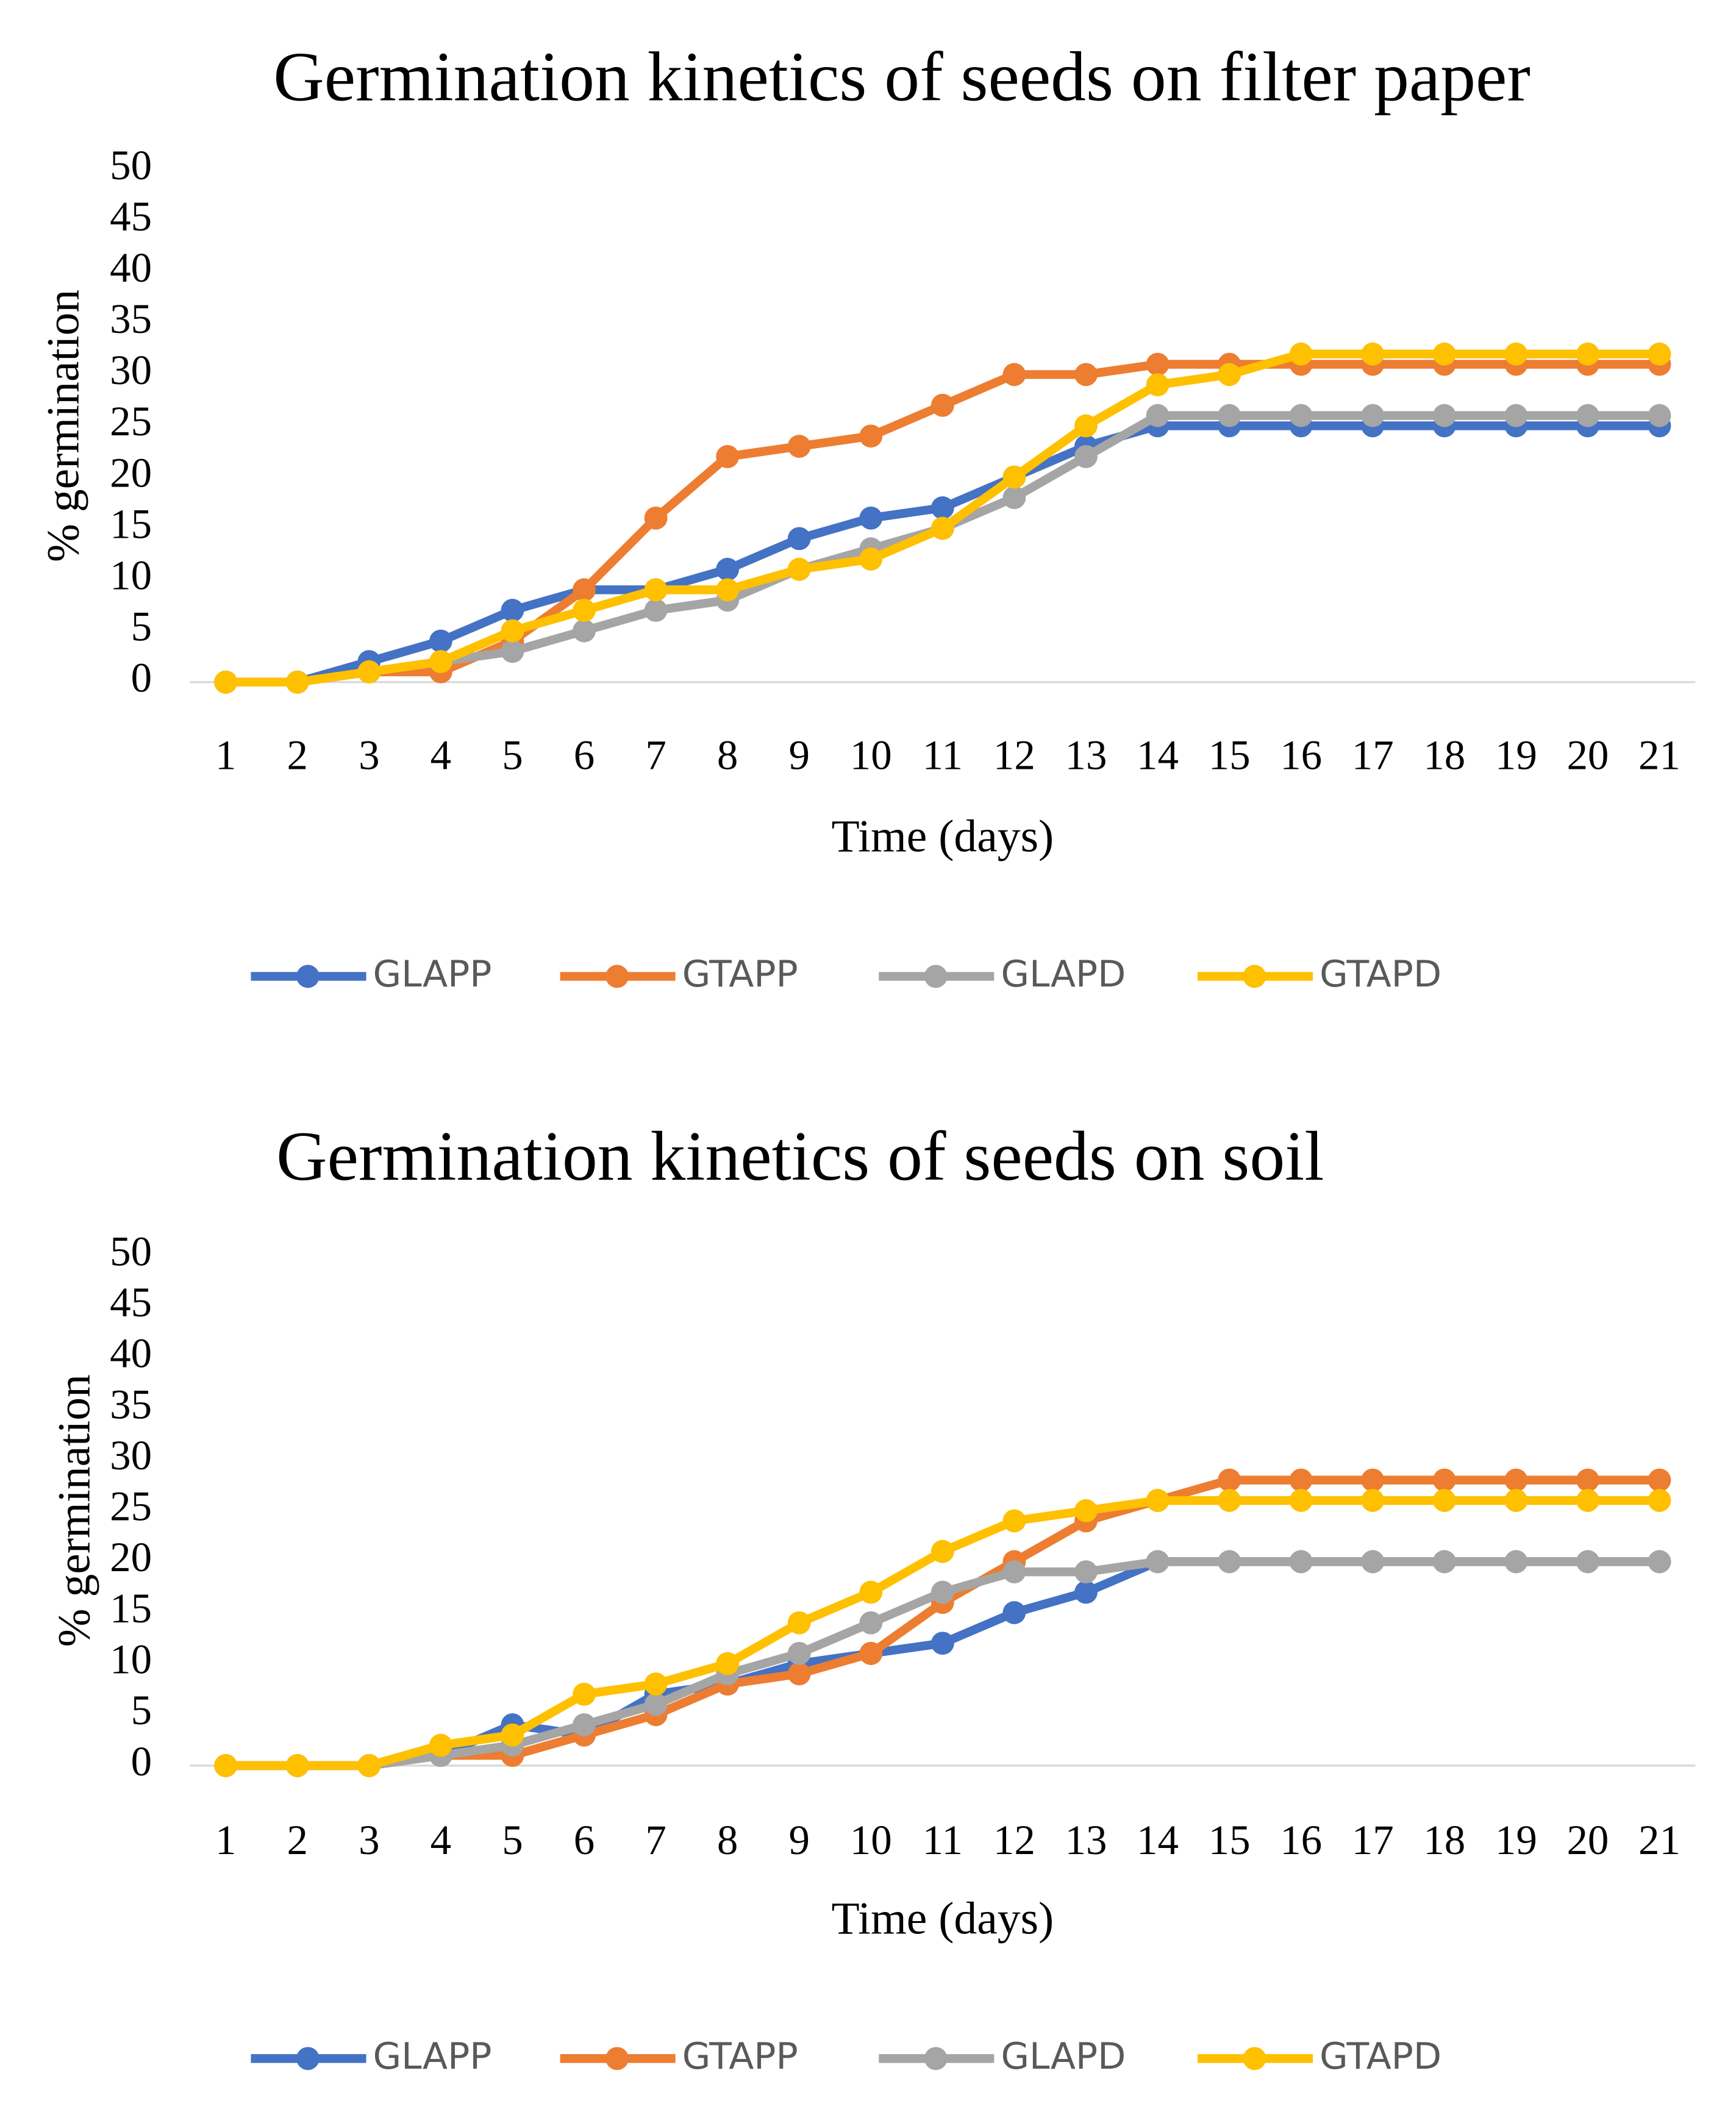  What do you see at coordinates (74, 1510) in the screenshot?
I see `y-axis-label: % germination` at bounding box center [74, 1510].